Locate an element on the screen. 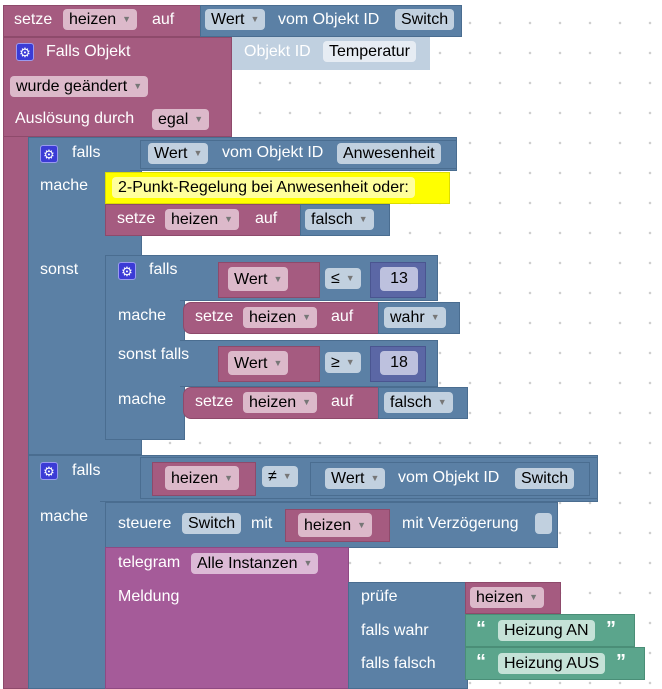 Image resolution: width=662 pixels, height=689 pixels. instance-dropdown: Alle Instanzen ▼ is located at coordinates (255, 563).